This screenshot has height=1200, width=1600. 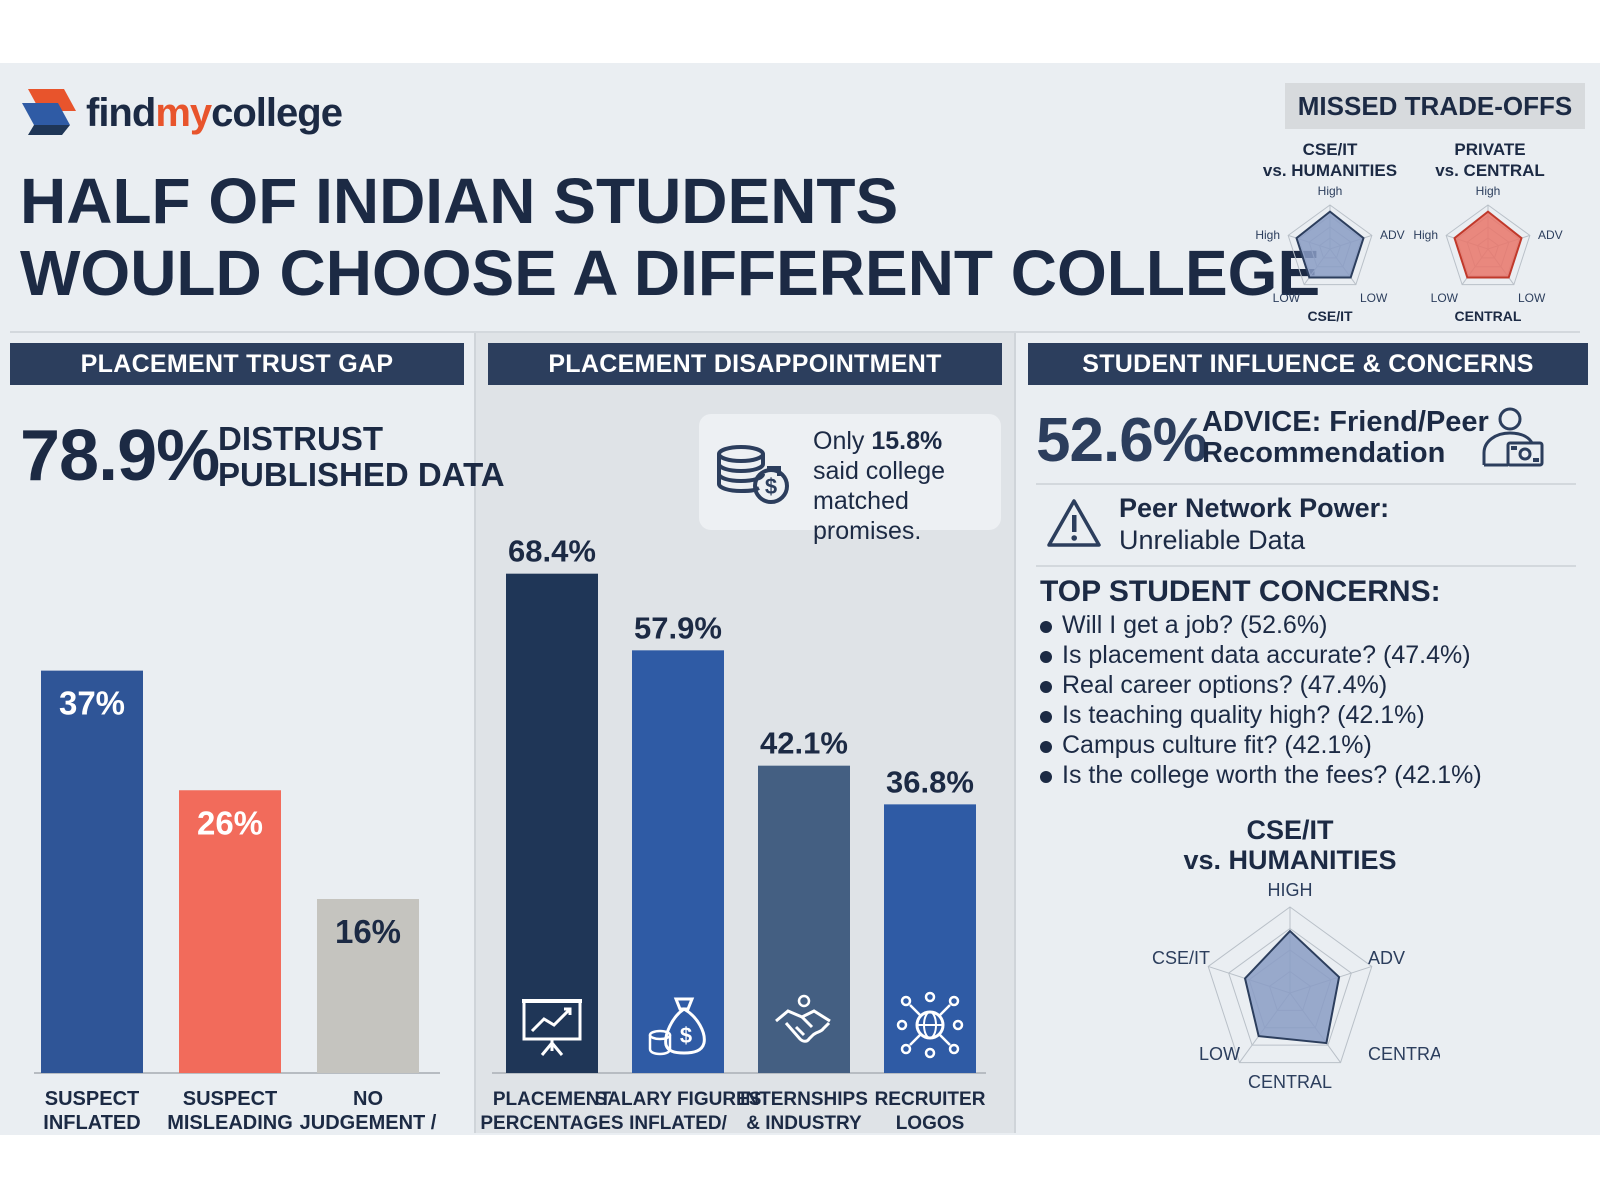 I want to click on warning-icon, so click(x=1074, y=523).